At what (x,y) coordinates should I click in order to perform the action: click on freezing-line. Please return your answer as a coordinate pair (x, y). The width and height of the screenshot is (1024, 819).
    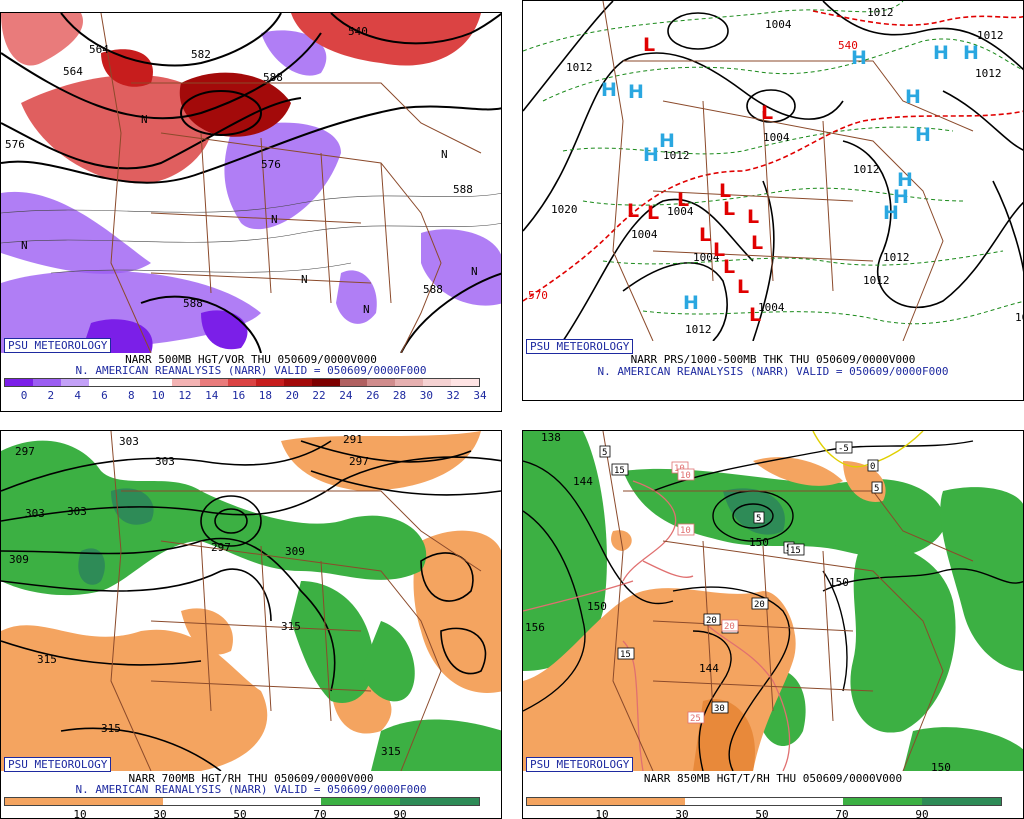
    Looking at the image, I should click on (868, 449).